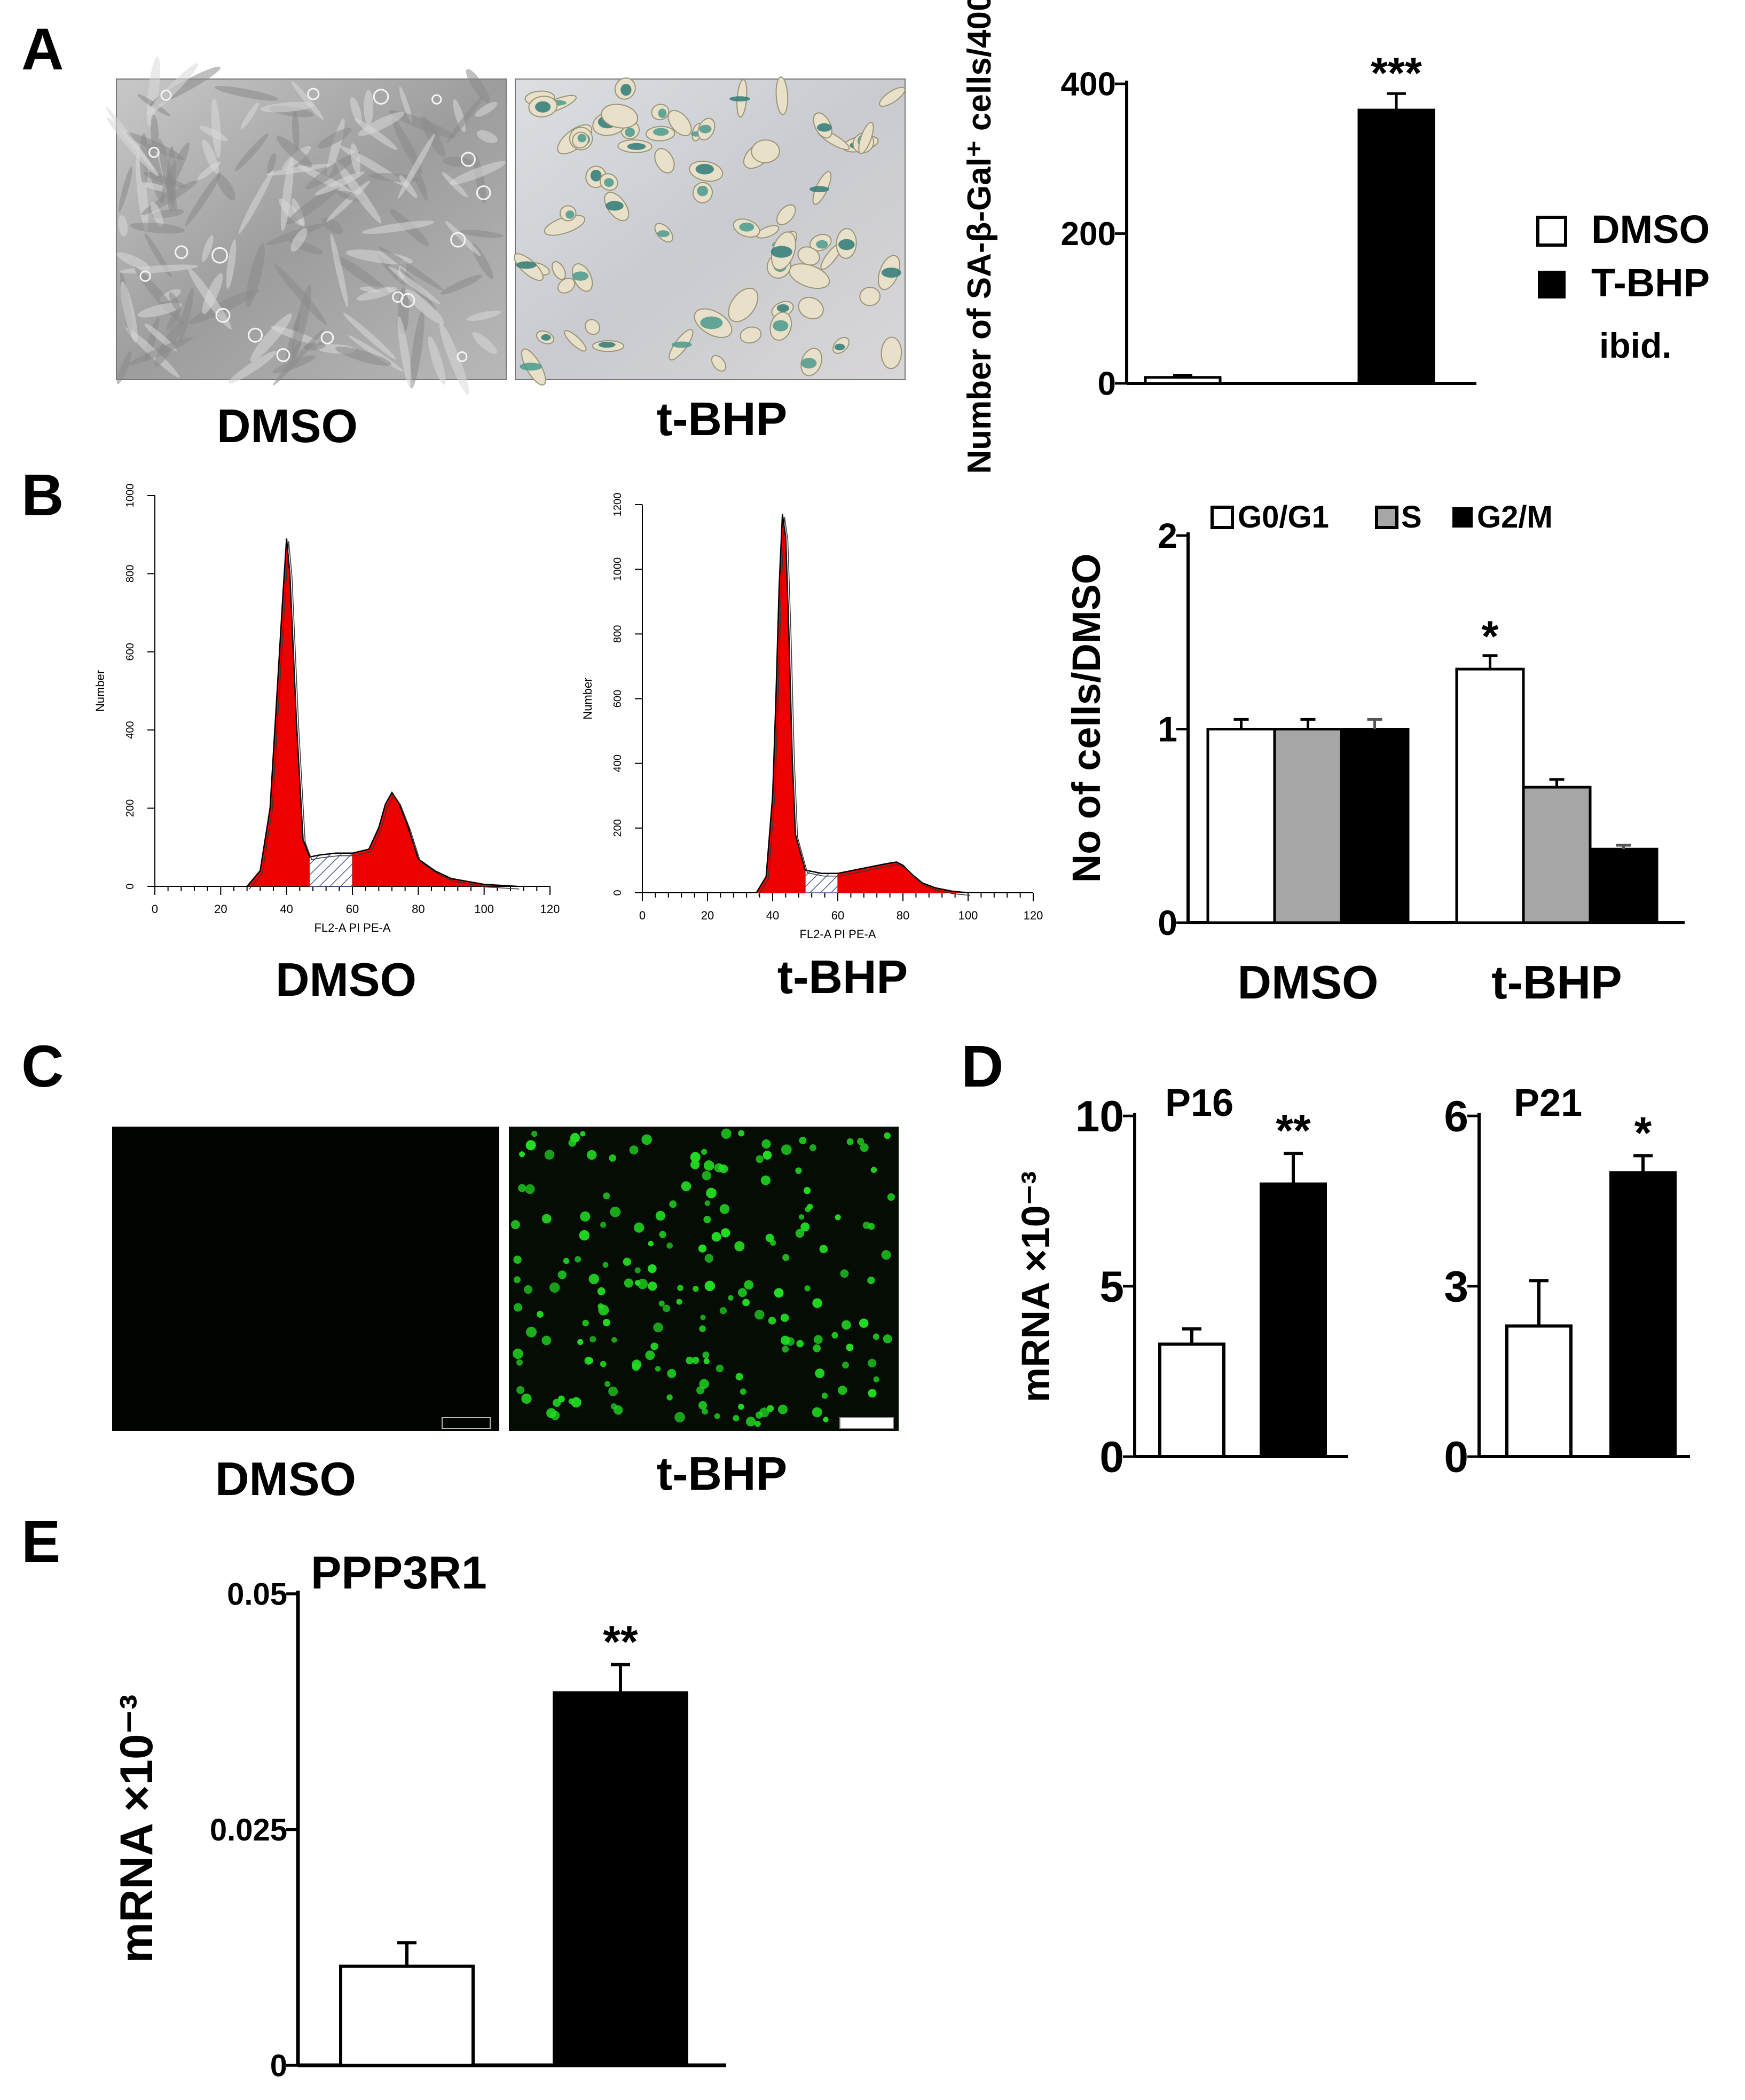  I want to click on y-axis-label: Number of SA-β-Gal⁺ cells/400, so click(979, 237).